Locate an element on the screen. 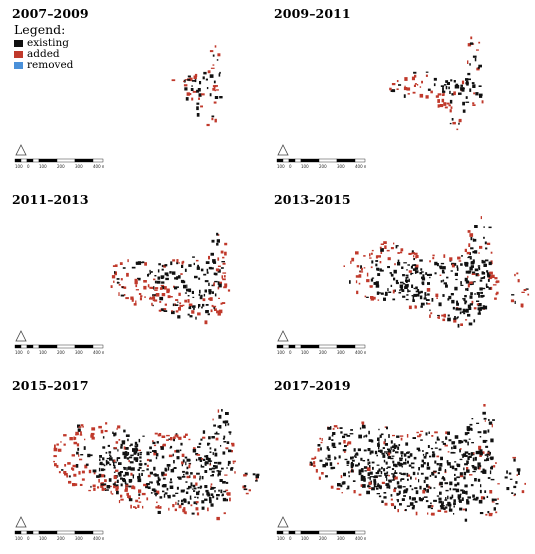 The image size is (535, 554). panel-title: 2013–2015 is located at coordinates (312, 199).